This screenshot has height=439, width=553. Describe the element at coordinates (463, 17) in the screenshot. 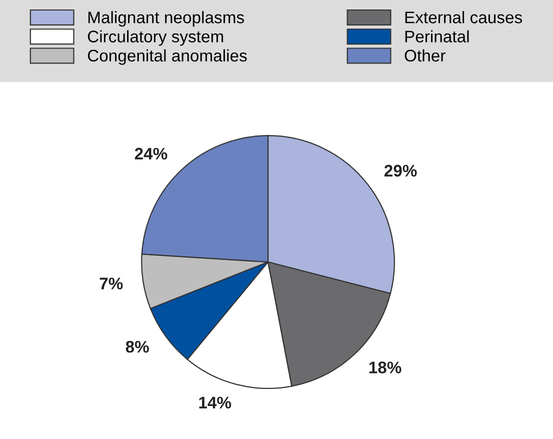

I see `legend-label: External causes` at that location.